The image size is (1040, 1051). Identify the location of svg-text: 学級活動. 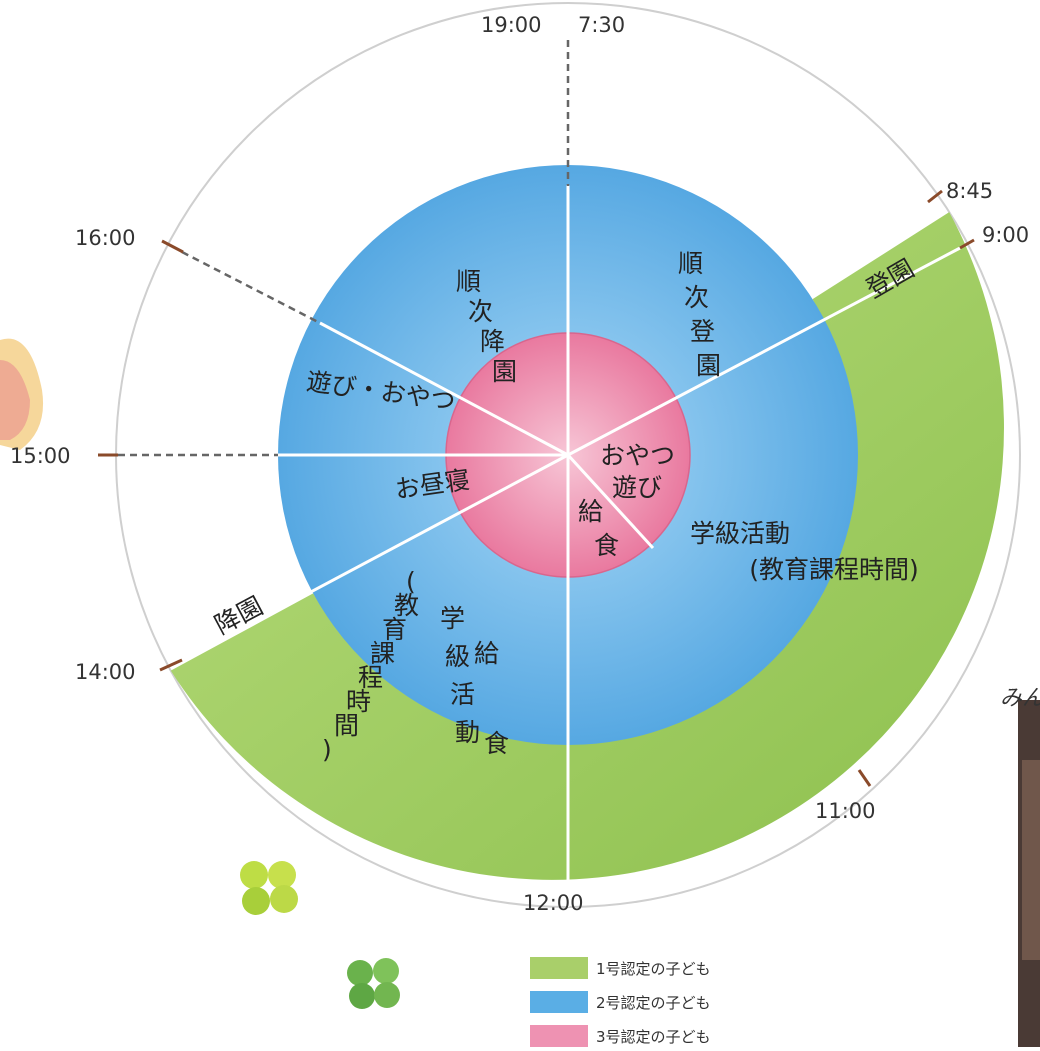
(460, 675).